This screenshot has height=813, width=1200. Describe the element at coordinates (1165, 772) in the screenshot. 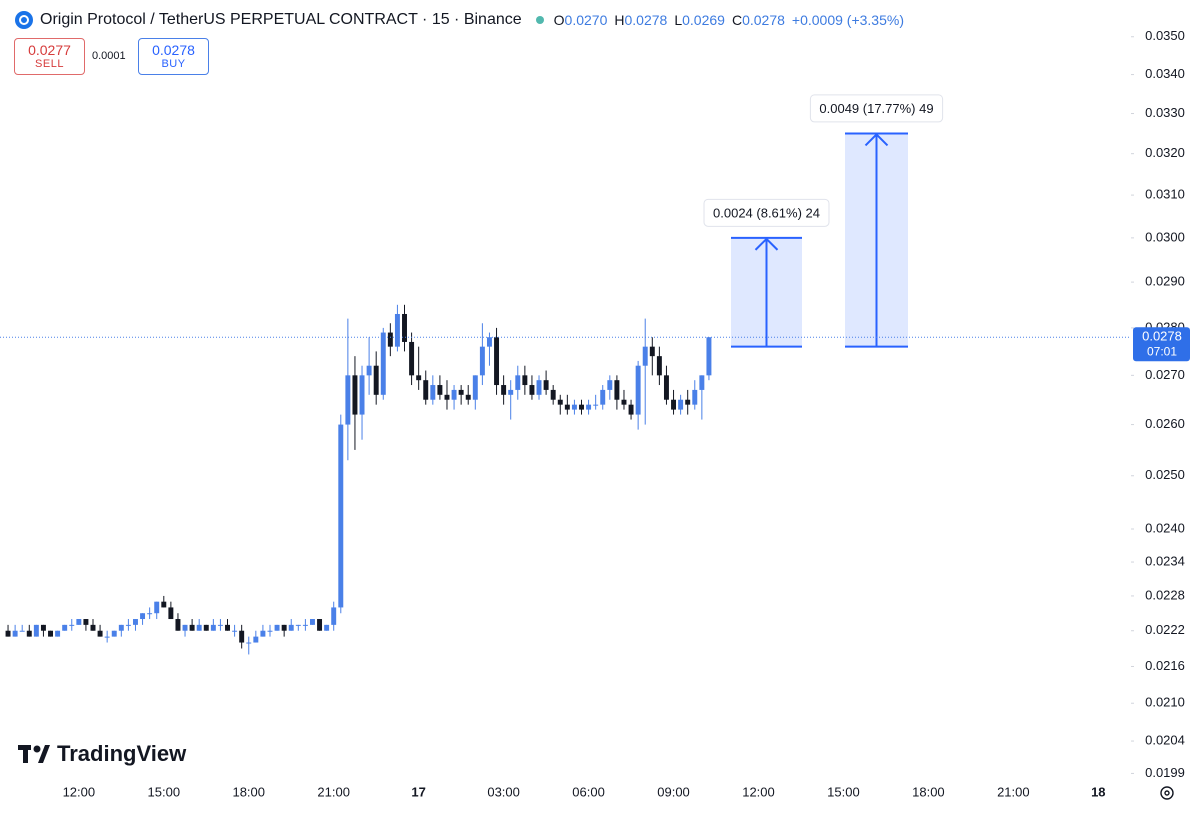

I see `y-tick-label: 0.0199` at that location.